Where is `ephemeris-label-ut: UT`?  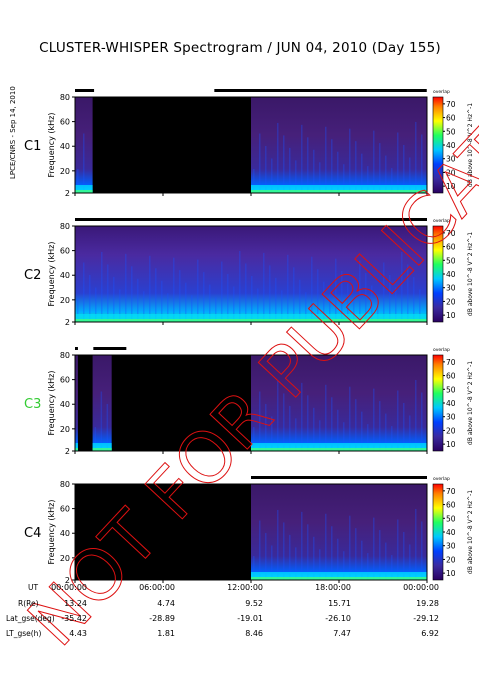
ephemeris-label-ut: UT is located at coordinates (33, 587).